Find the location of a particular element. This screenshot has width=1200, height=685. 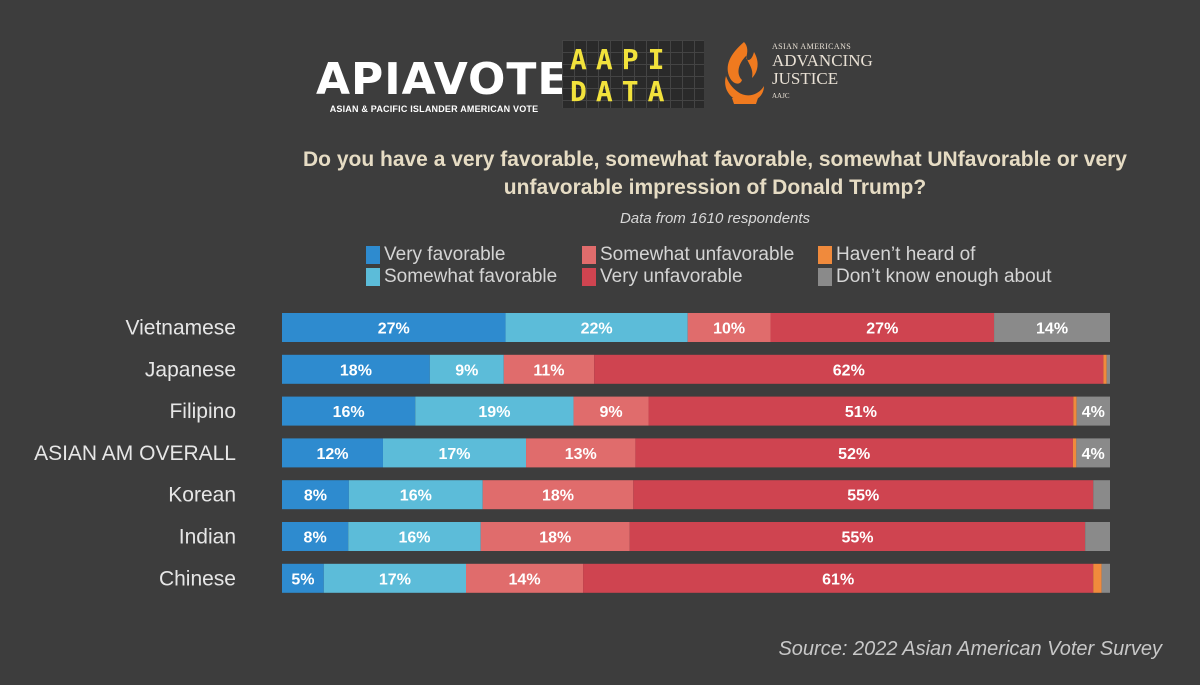

data-label: 12% is located at coordinates (332, 454).